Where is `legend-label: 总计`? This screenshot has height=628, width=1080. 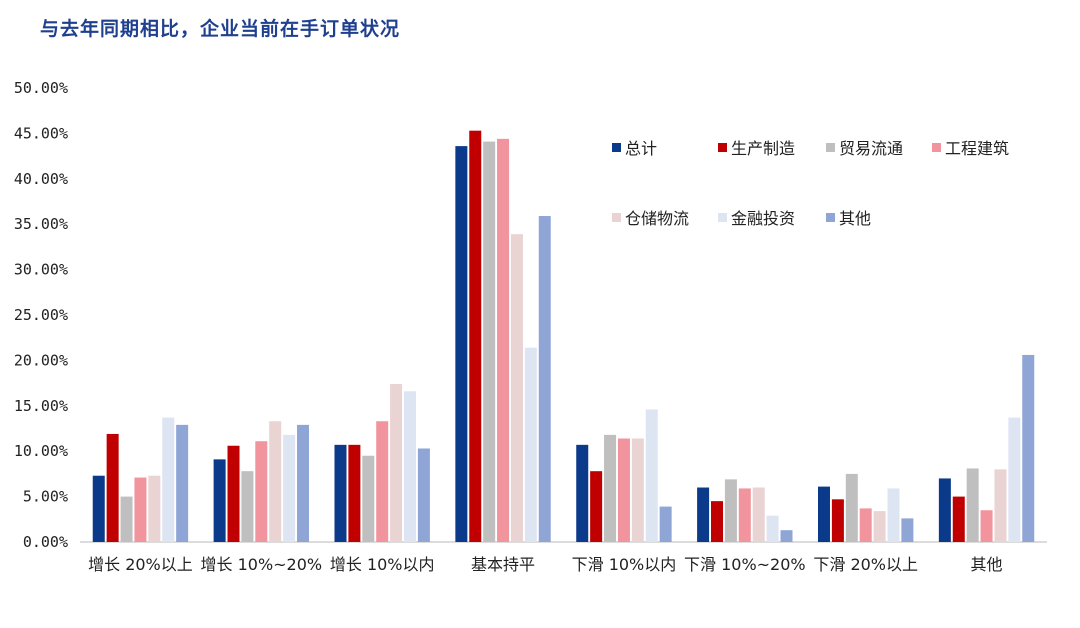
legend-label: 总计 is located at coordinates (641, 148).